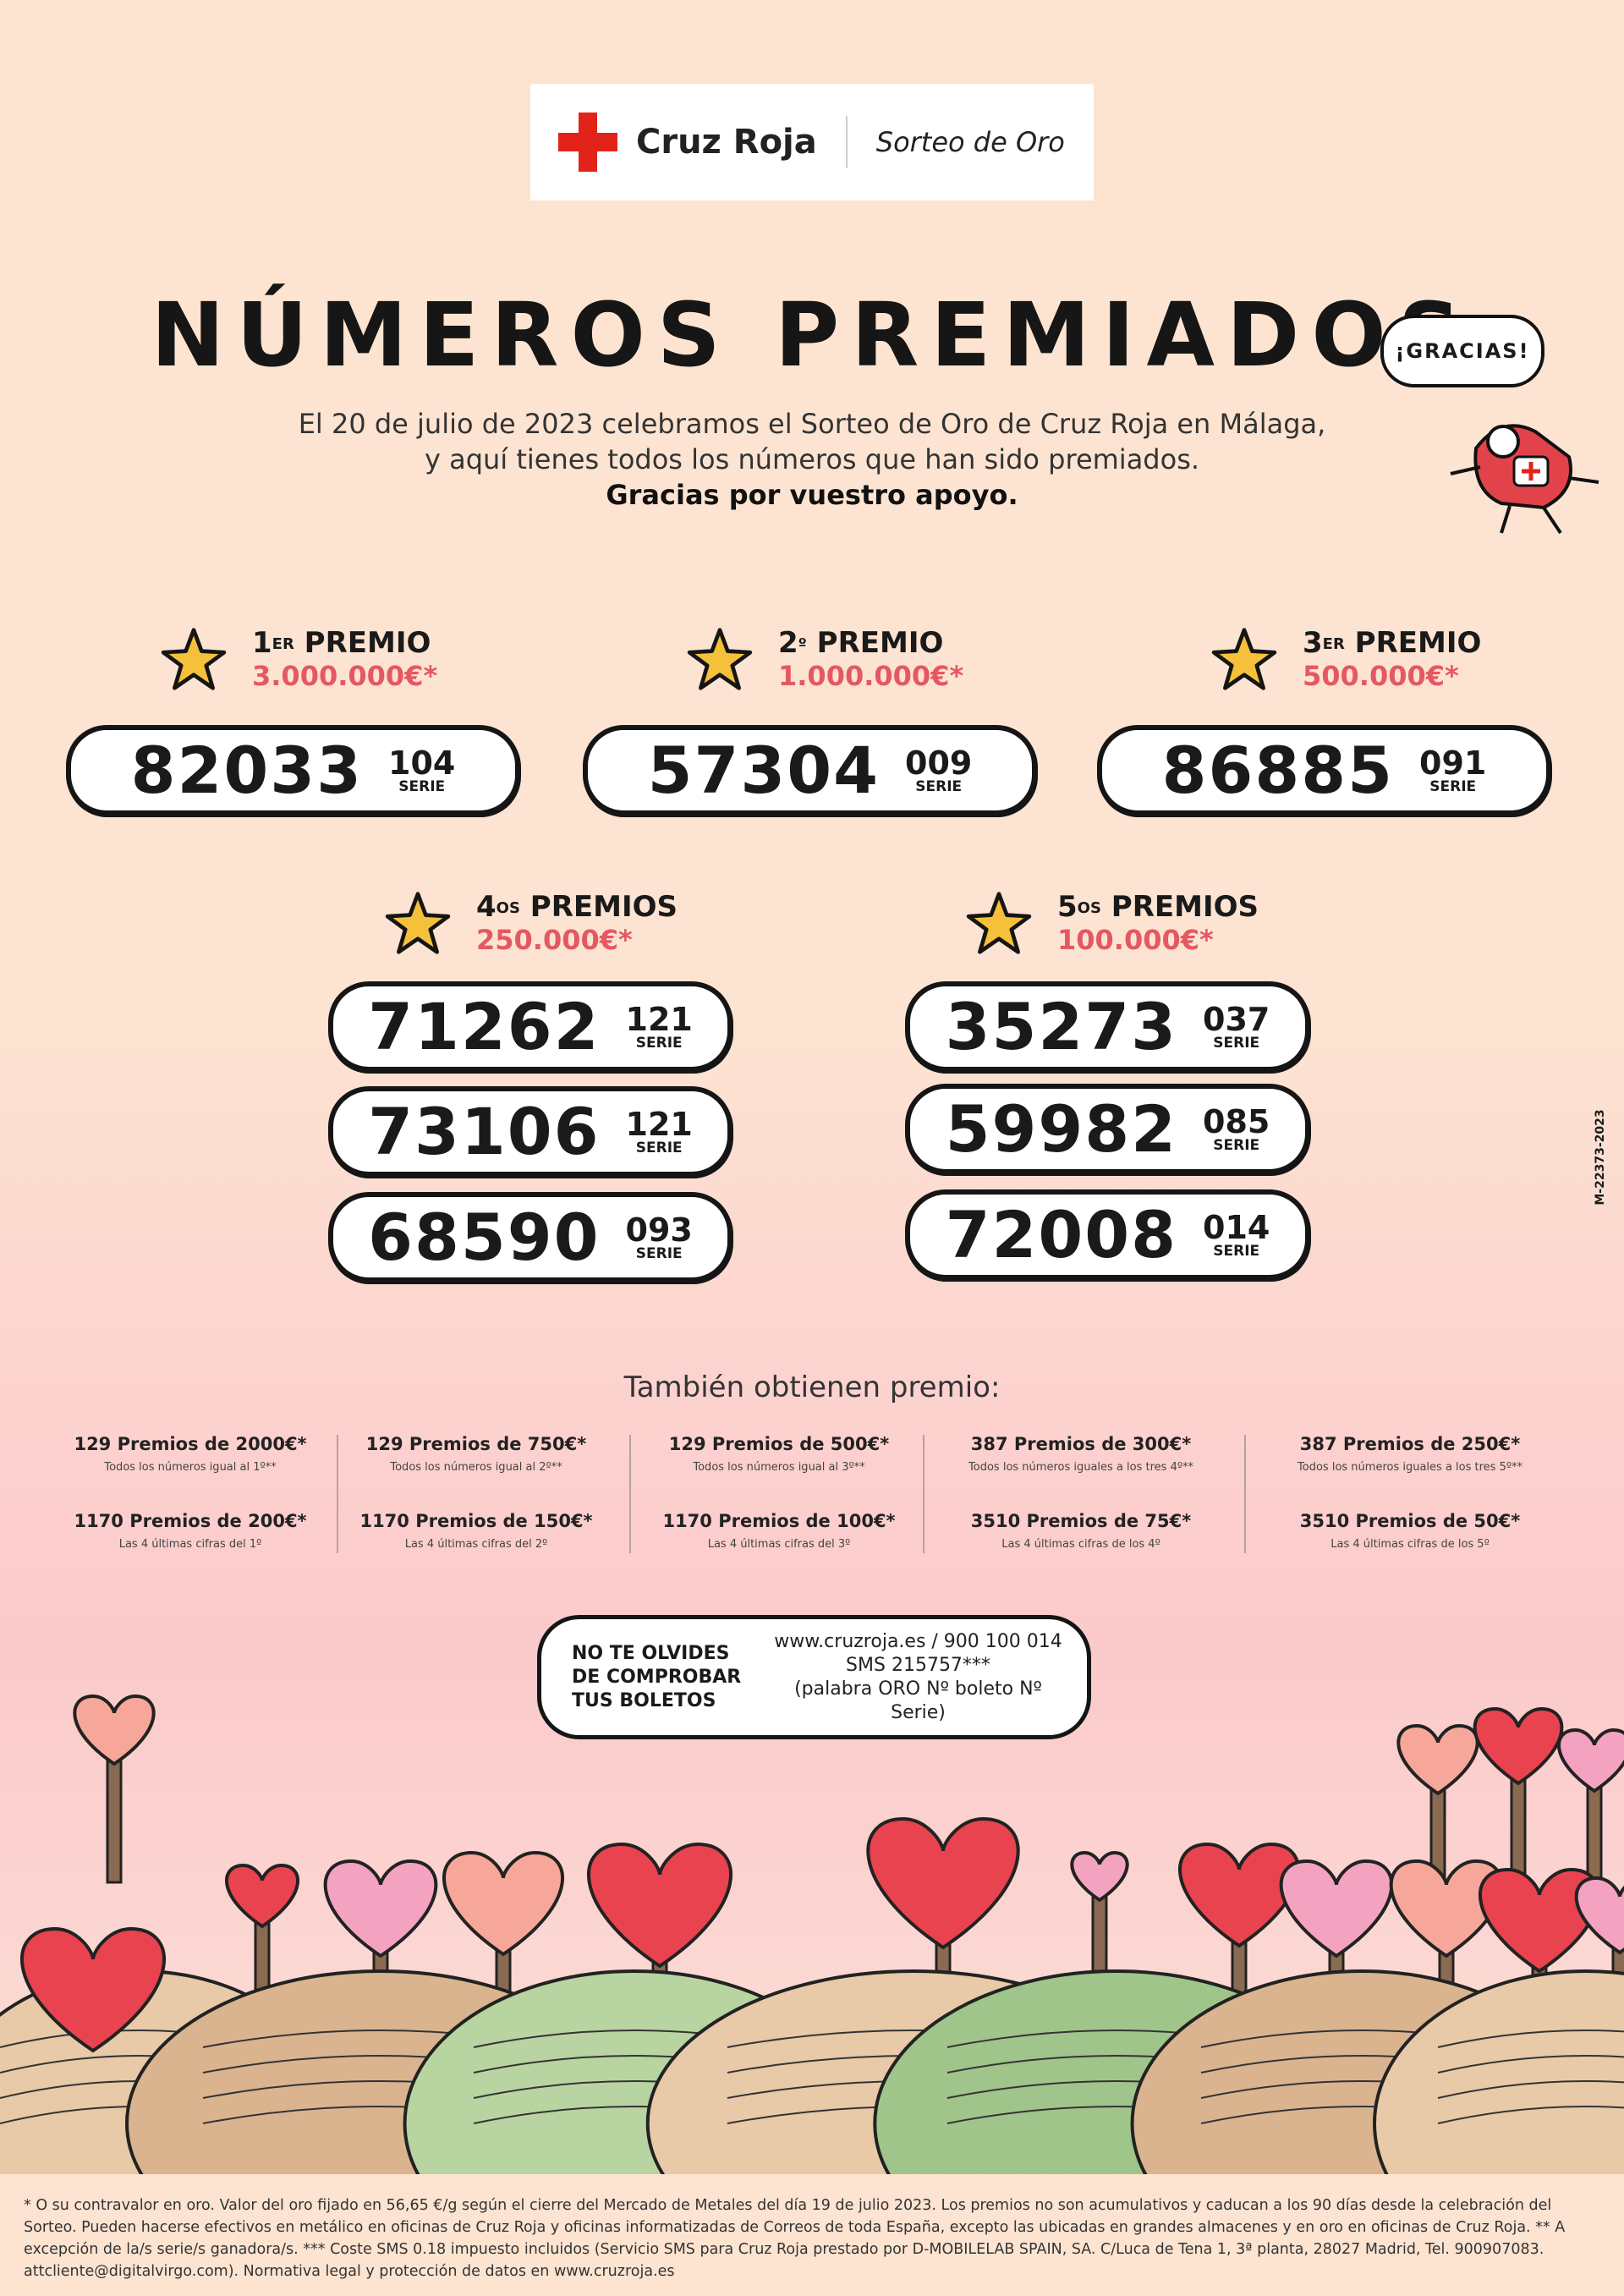 The height and width of the screenshot is (2296, 1624). I want to click on serie-number: 085, so click(1236, 1121).